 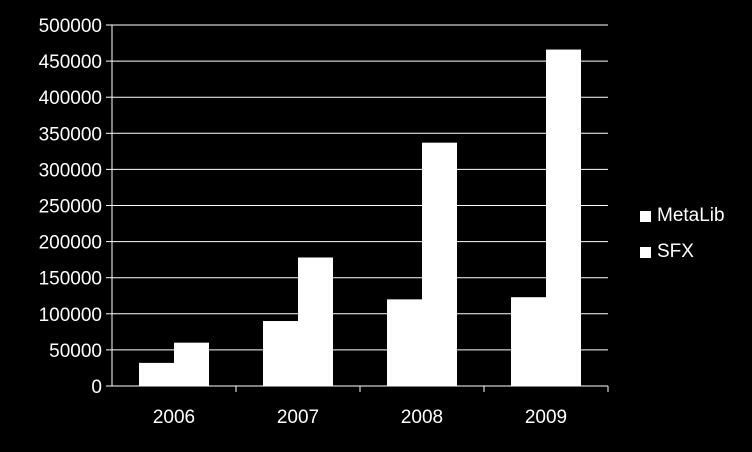 I want to click on bar-sfx-2009, so click(x=563, y=217).